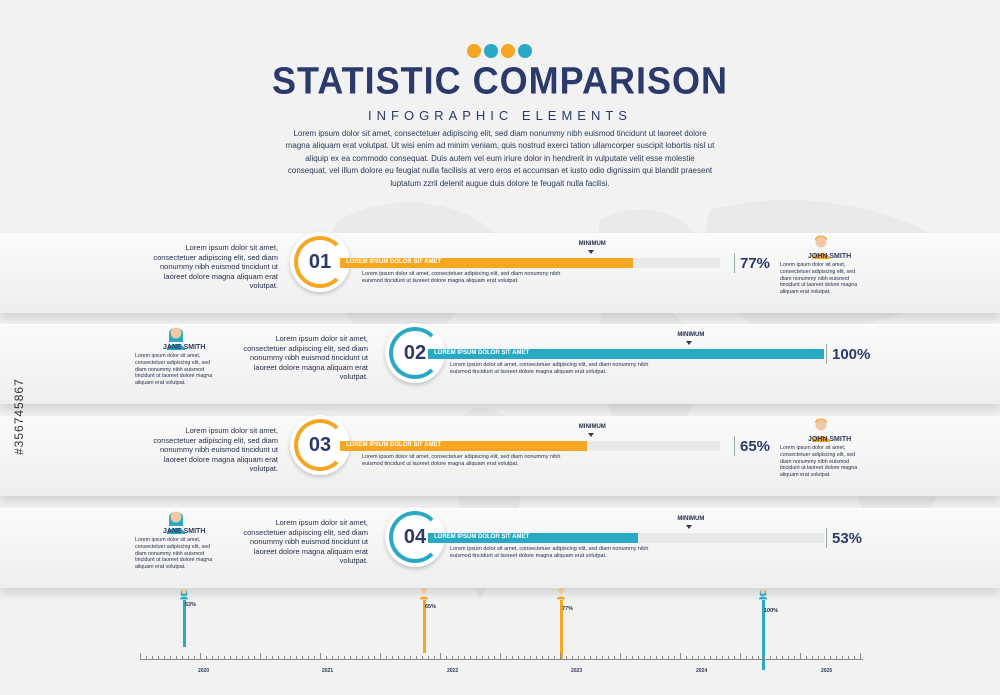 This screenshot has height=695, width=1000. I want to click on percent-value: 77%, so click(755, 263).